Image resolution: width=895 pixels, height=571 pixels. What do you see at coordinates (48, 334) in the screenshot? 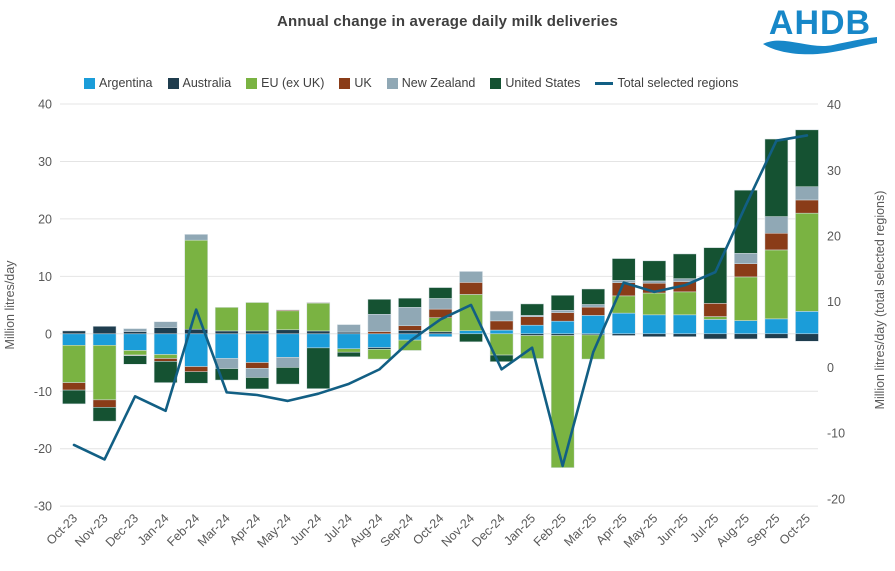
I see `left-axis-tick-label: 0` at bounding box center [48, 334].